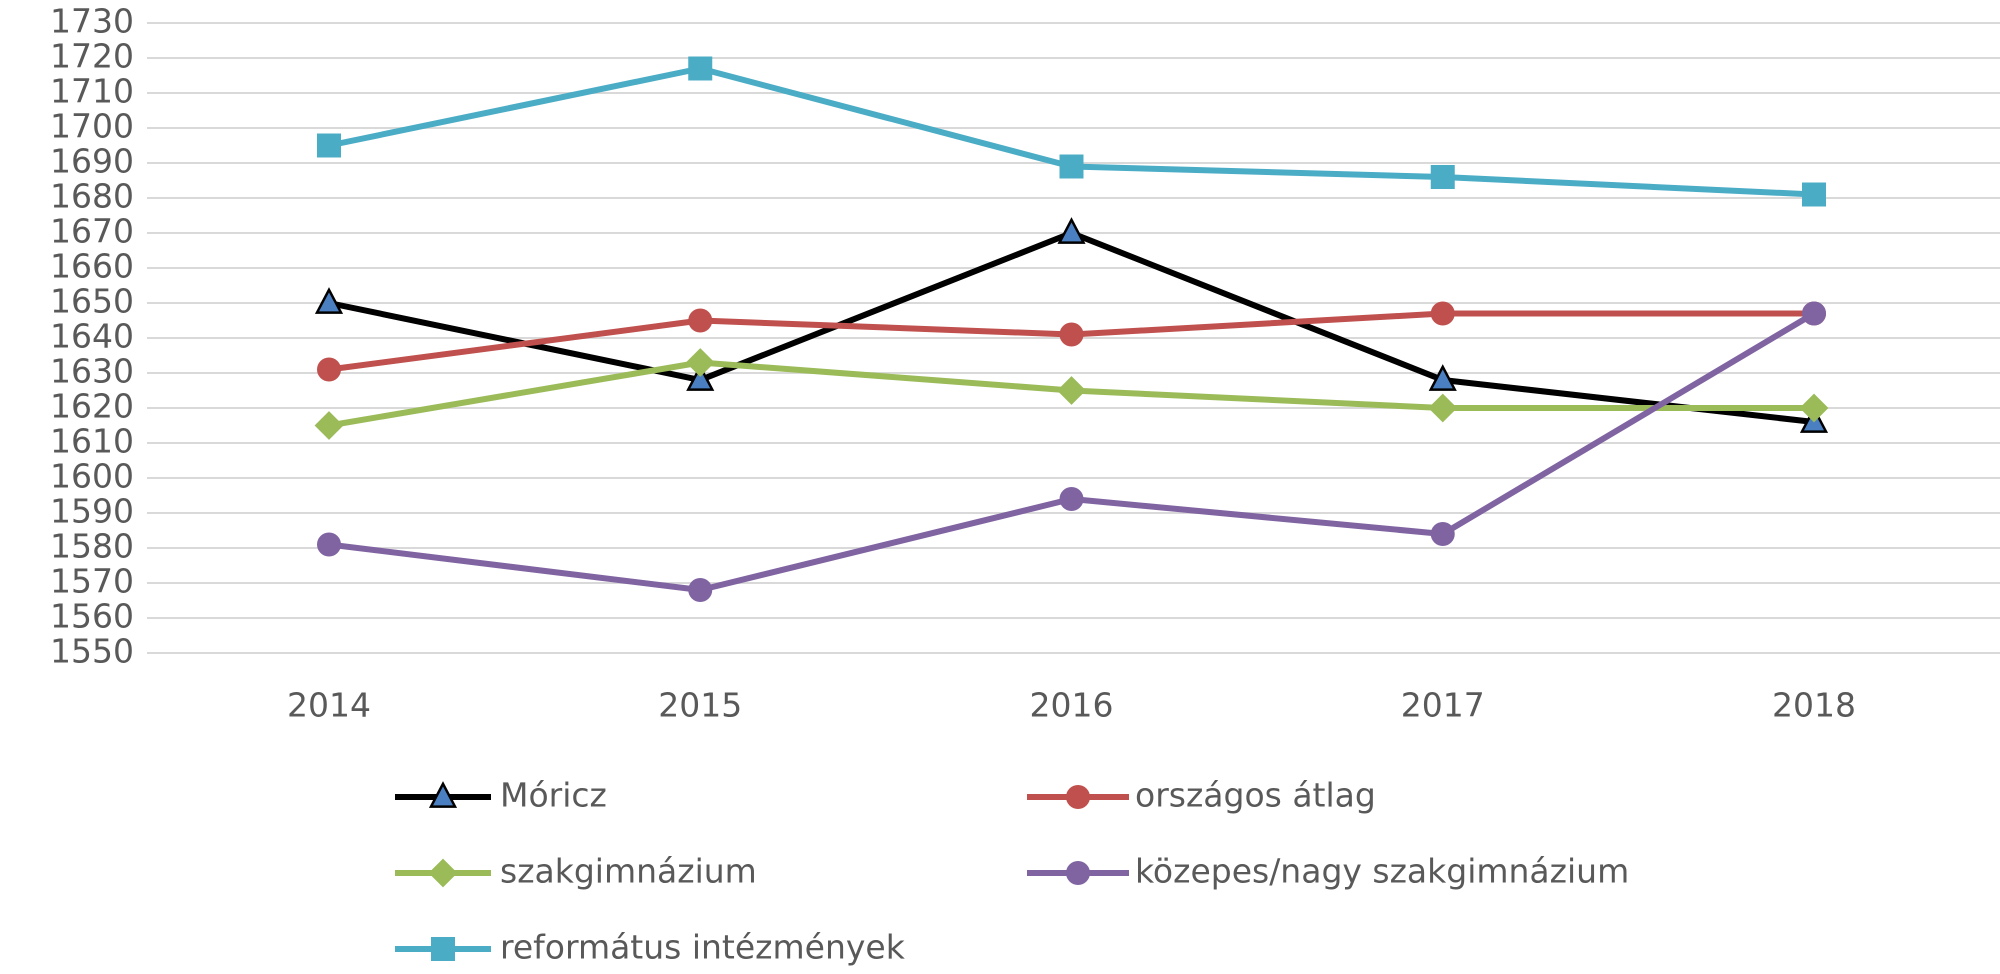 The width and height of the screenshot is (2000, 974). What do you see at coordinates (1814, 705) in the screenshot?
I see `x-tick-label: 2018` at bounding box center [1814, 705].